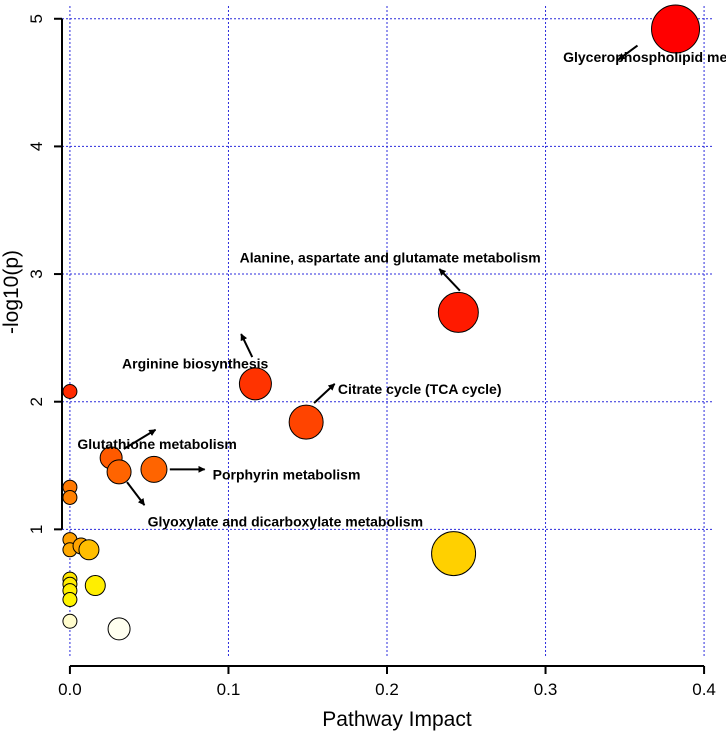 This screenshot has height=733, width=726. What do you see at coordinates (70, 689) in the screenshot?
I see `x-tick-label: 0.0` at bounding box center [70, 689].